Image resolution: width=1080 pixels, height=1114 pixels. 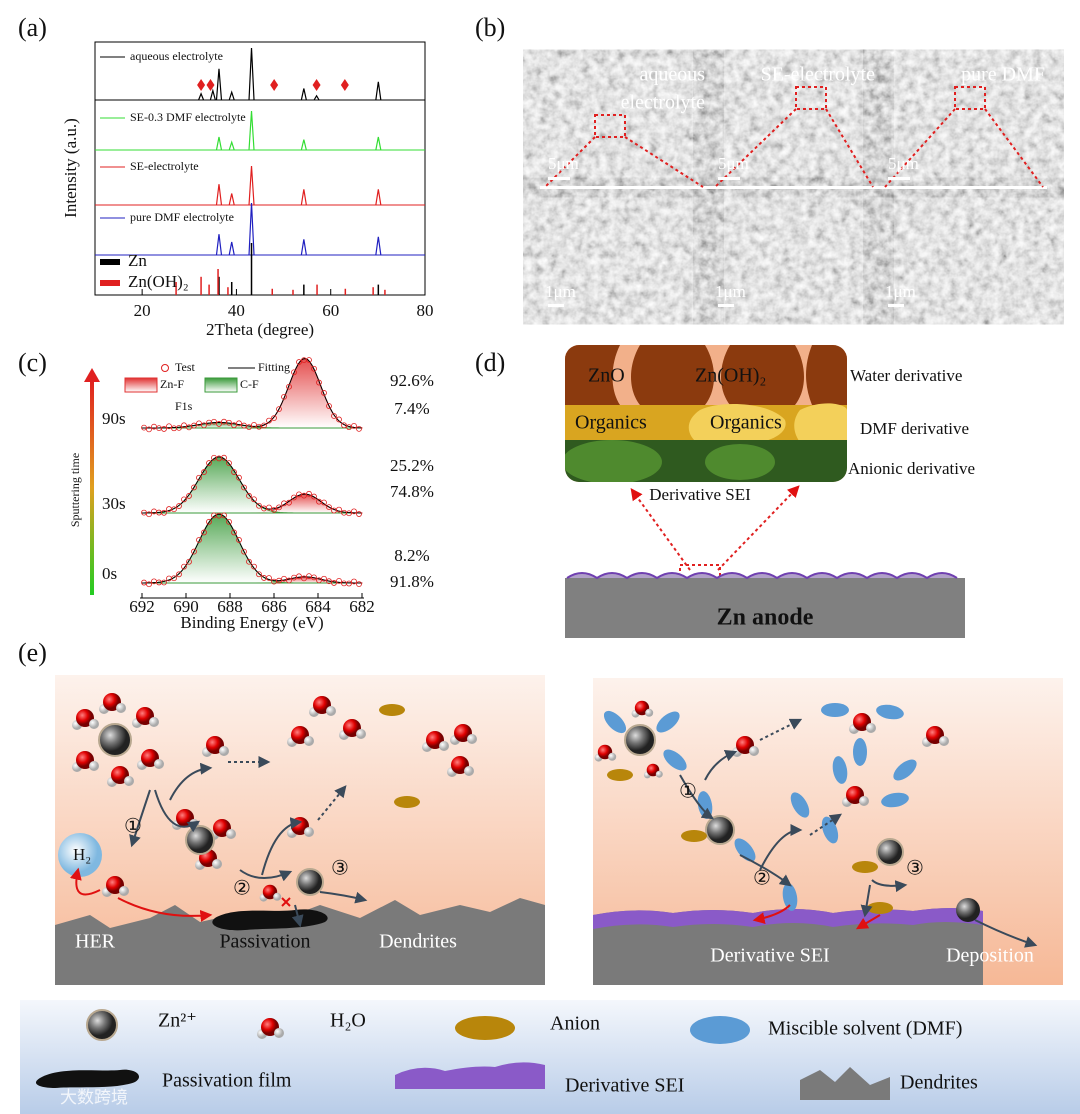 I want to click on legend-dendrites, so click(x=845, y=1083).